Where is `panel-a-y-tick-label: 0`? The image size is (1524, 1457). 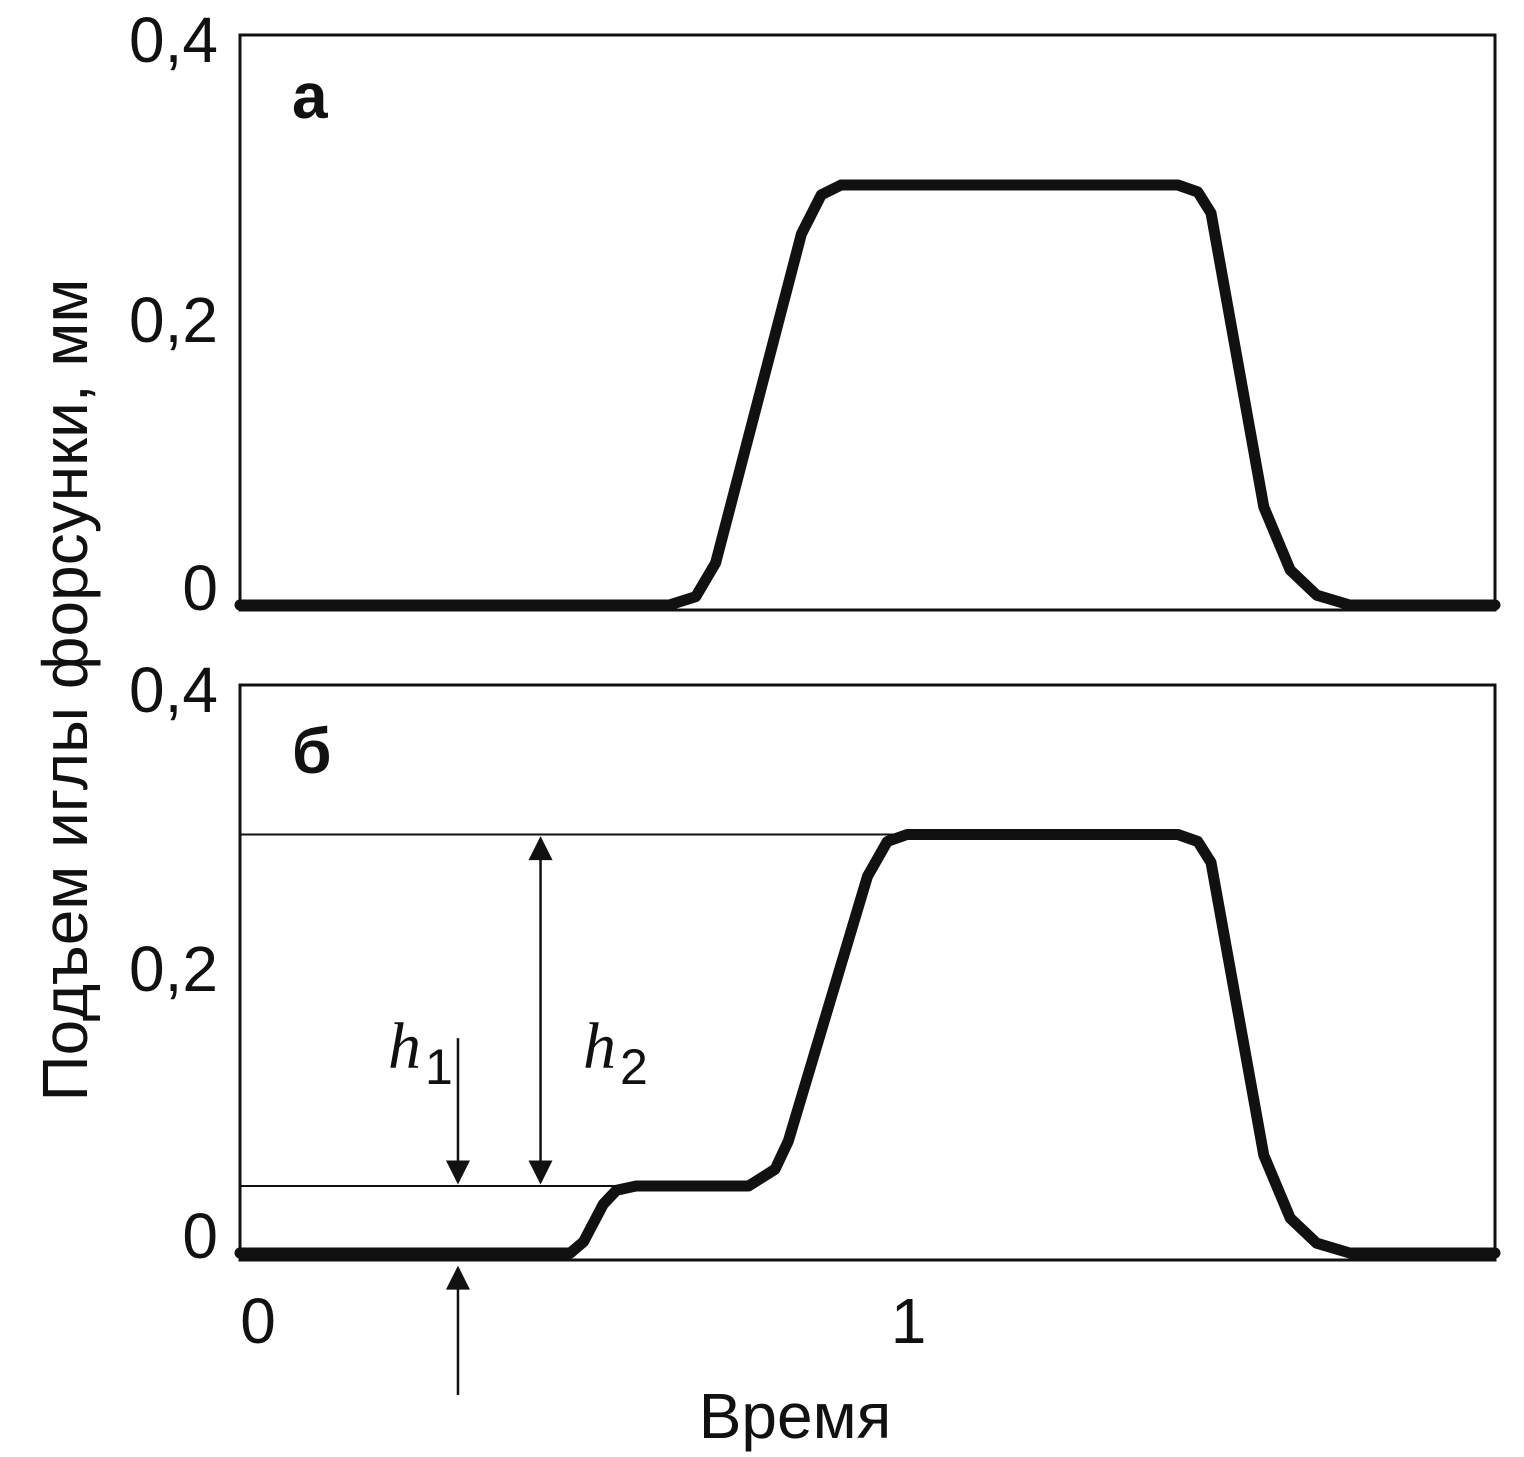 panel-a-y-tick-label: 0 is located at coordinates (200, 588).